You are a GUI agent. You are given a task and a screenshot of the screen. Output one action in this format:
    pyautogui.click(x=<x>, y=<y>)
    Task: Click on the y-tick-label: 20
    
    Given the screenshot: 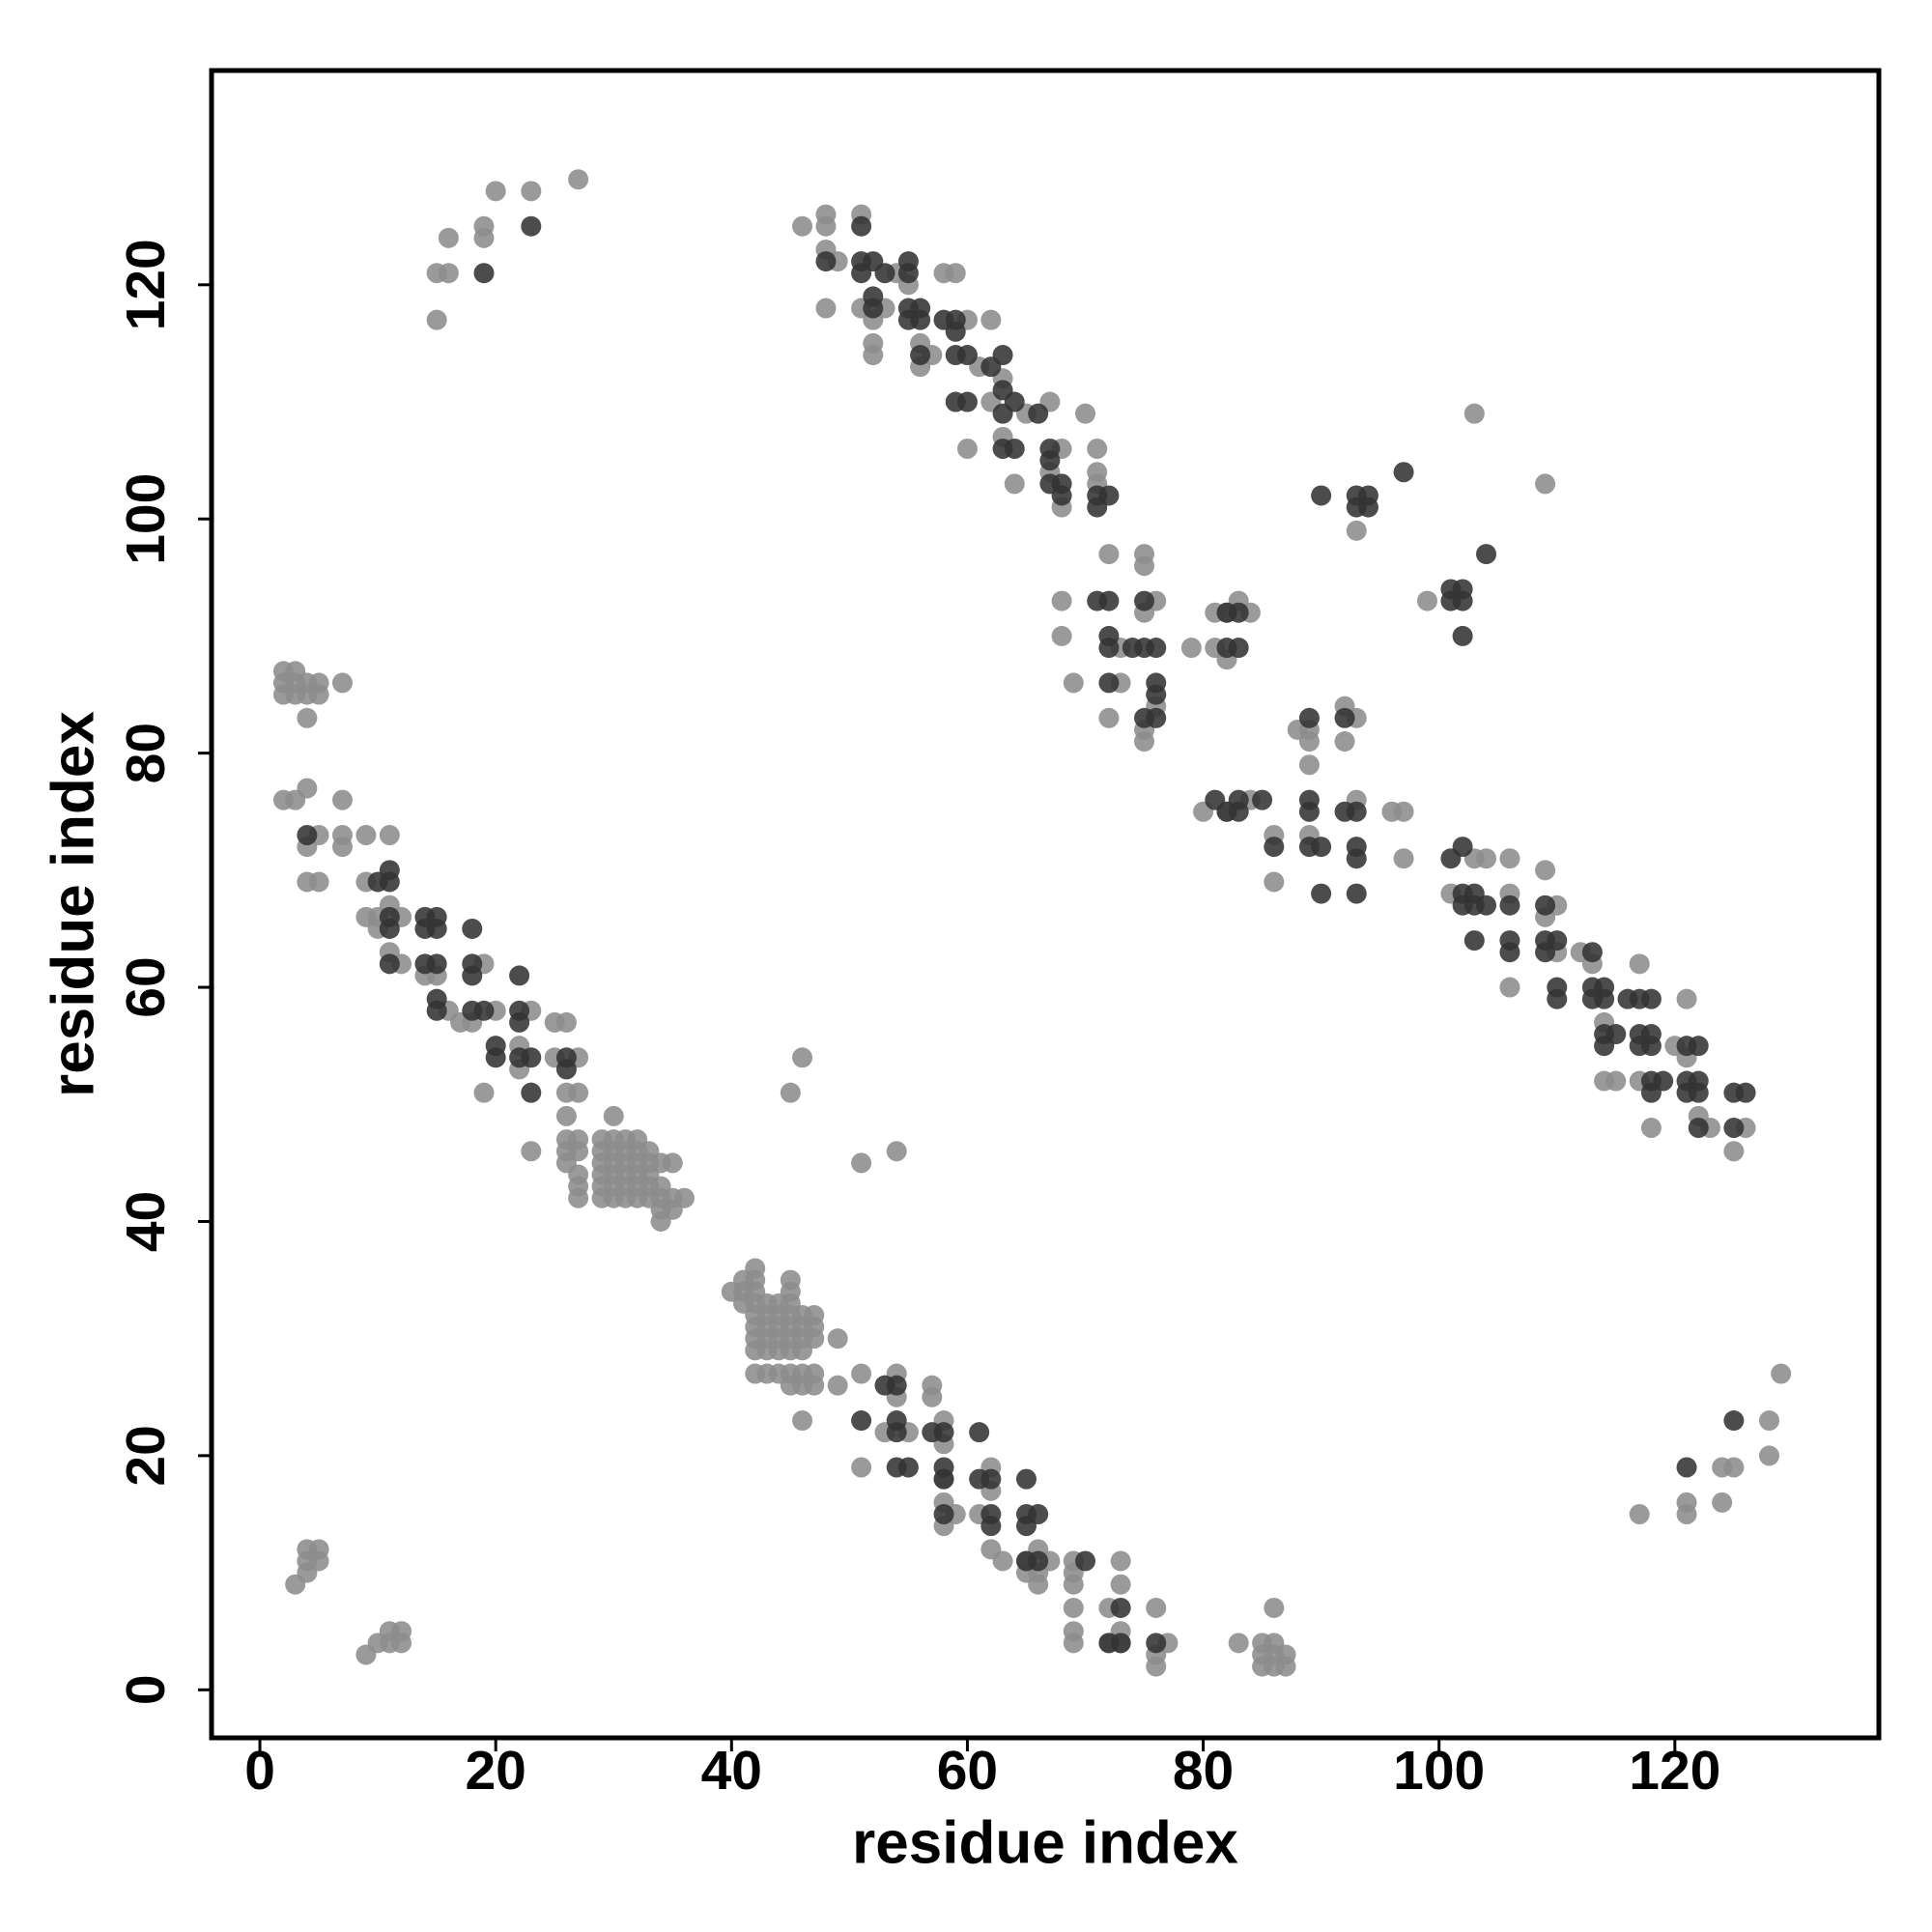 What is the action you would take?
    pyautogui.click(x=146, y=1455)
    